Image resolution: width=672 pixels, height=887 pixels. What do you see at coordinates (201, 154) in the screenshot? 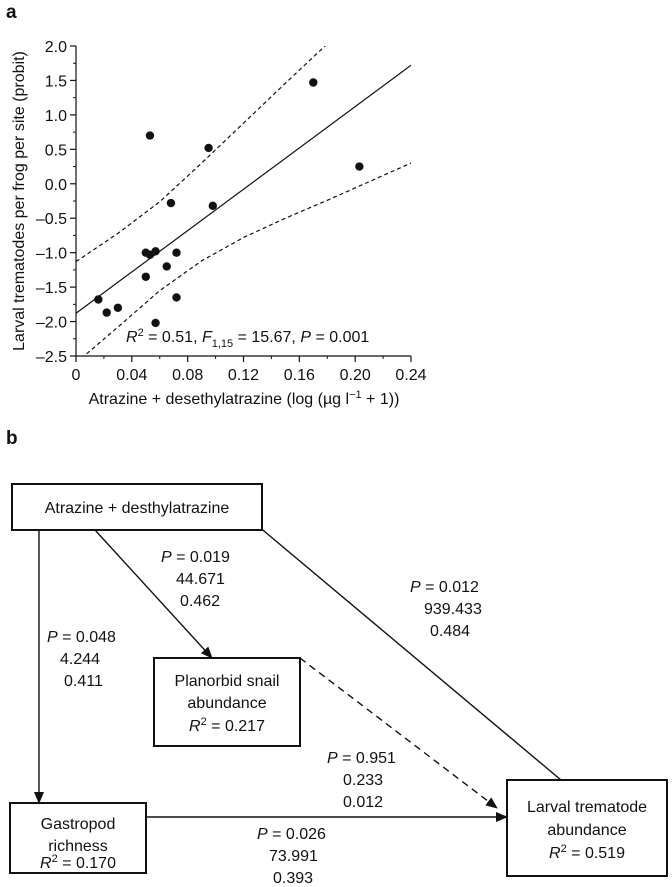
I see `ci-upper-line` at bounding box center [201, 154].